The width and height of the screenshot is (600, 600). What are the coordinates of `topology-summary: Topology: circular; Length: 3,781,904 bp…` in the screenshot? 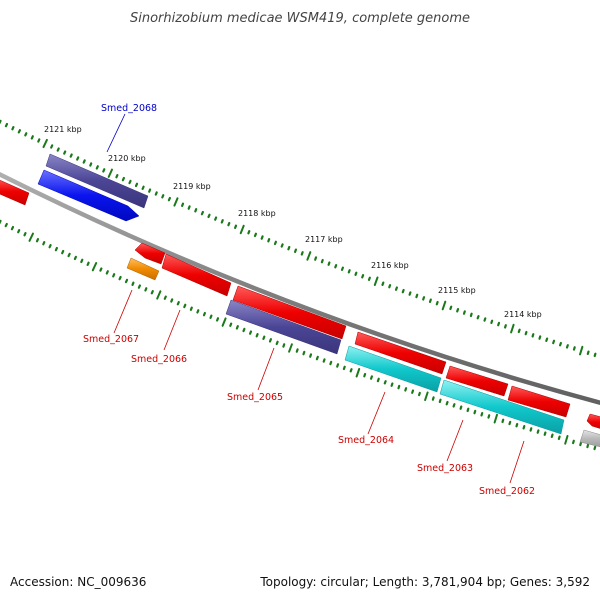 It's located at (424, 582).